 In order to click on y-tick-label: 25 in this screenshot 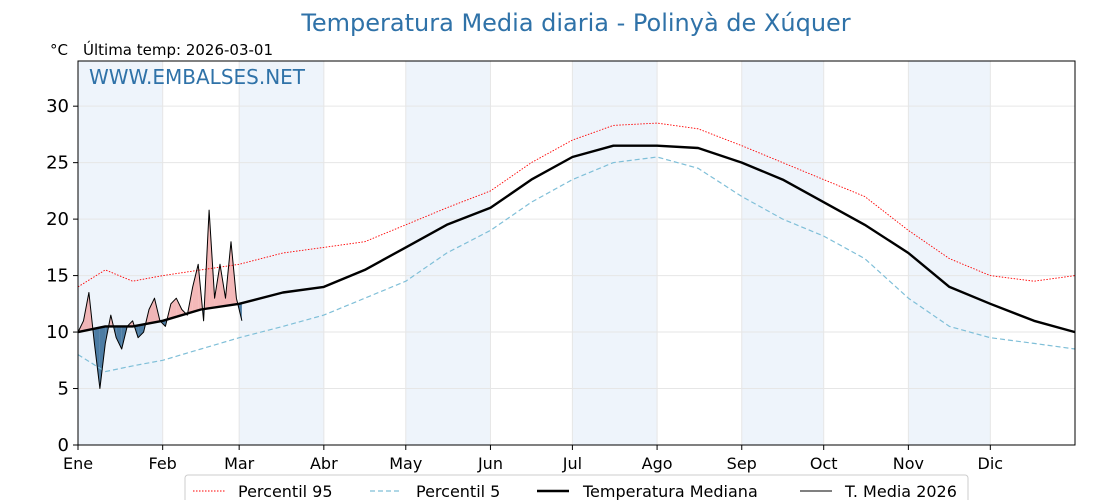, I will do `click(57, 163)`.